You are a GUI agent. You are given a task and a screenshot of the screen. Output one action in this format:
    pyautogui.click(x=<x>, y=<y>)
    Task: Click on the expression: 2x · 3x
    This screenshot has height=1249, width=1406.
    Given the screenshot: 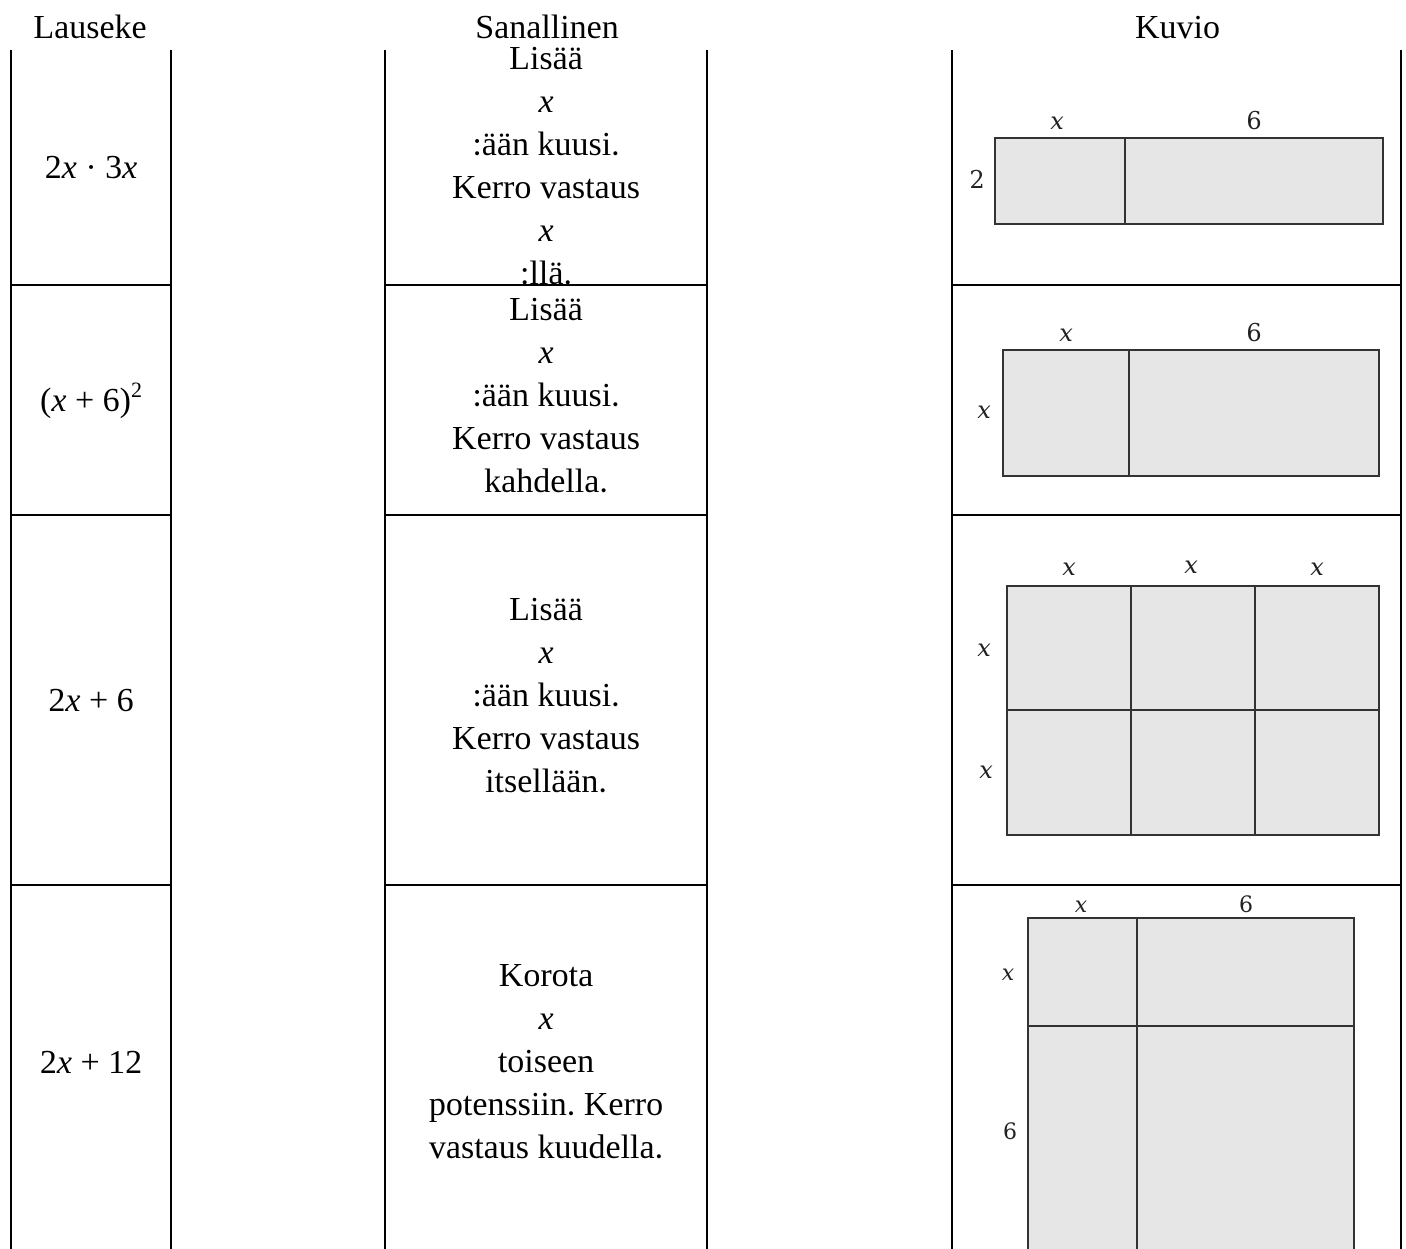 What is the action you would take?
    pyautogui.click(x=91, y=167)
    